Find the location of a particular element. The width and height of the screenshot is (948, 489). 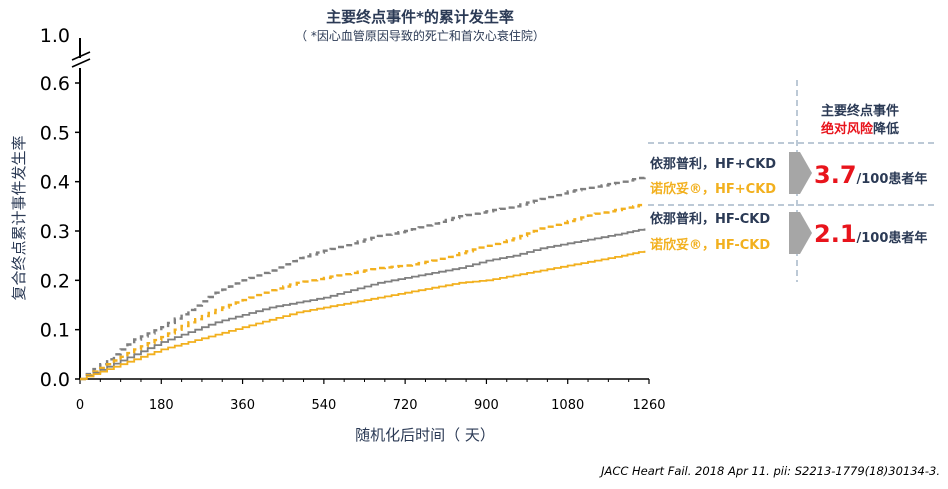

legend-enalapril-hf-ckd: 依那普利，HF+CKD is located at coordinates (713, 164).